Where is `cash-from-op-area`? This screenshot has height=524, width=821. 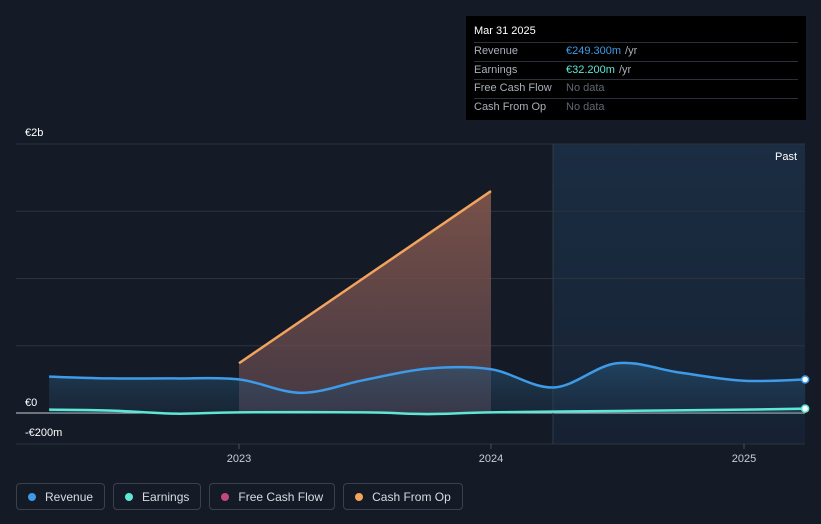
cash-from-op-area is located at coordinates (365, 302).